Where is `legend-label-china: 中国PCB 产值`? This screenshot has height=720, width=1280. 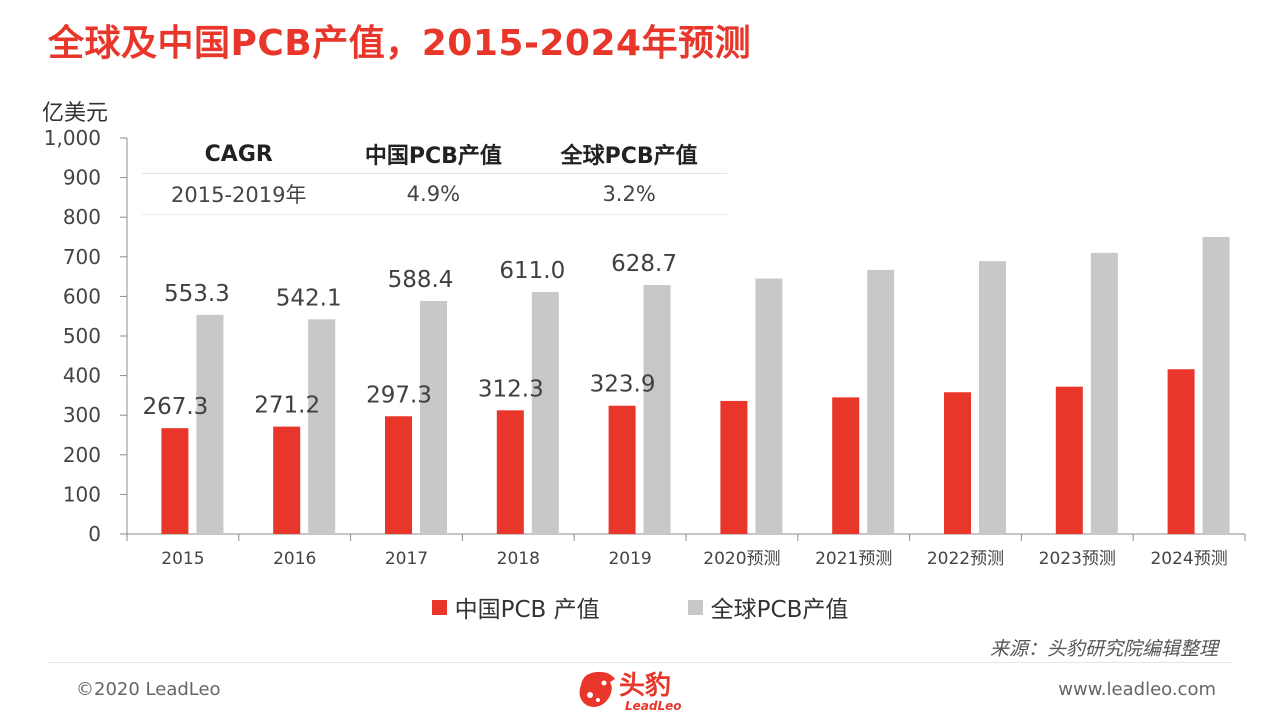 legend-label-china: 中国PCB 产值 is located at coordinates (527, 610).